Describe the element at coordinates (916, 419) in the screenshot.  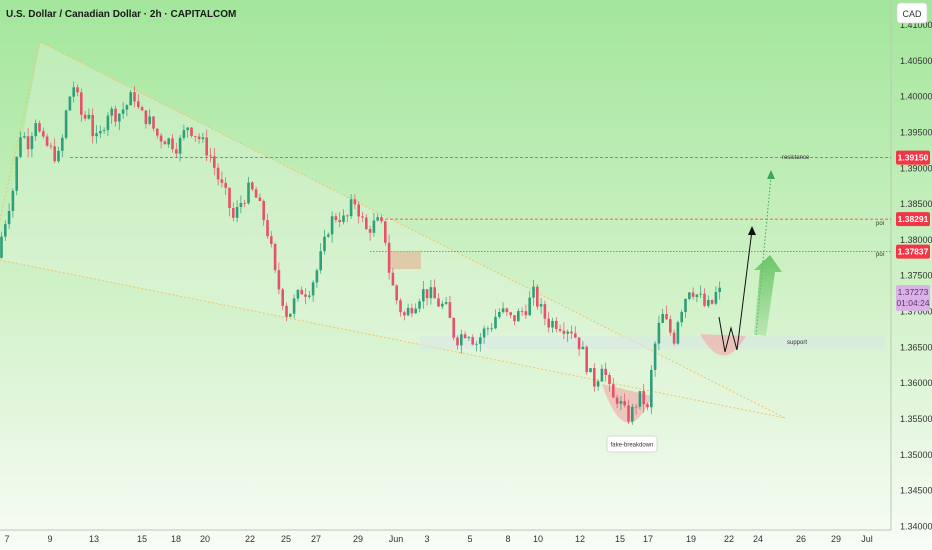
I see `y-tick-label: 1.35500` at that location.